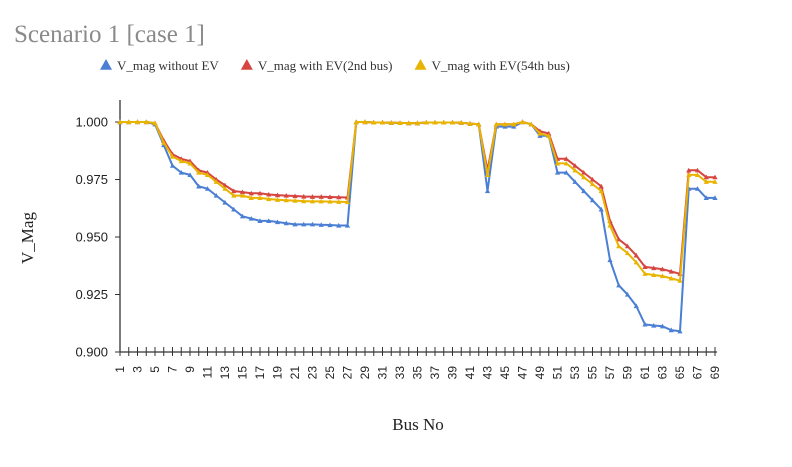 Image resolution: width=792 pixels, height=467 pixels. I want to click on x-tick-label: 31, so click(383, 373).